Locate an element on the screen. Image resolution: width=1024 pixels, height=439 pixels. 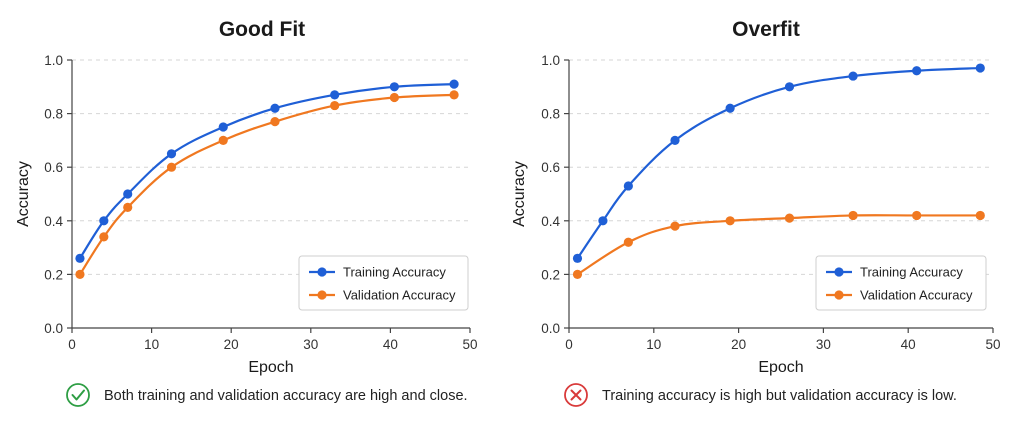
chart-title: Good Fit is located at coordinates (262, 29).